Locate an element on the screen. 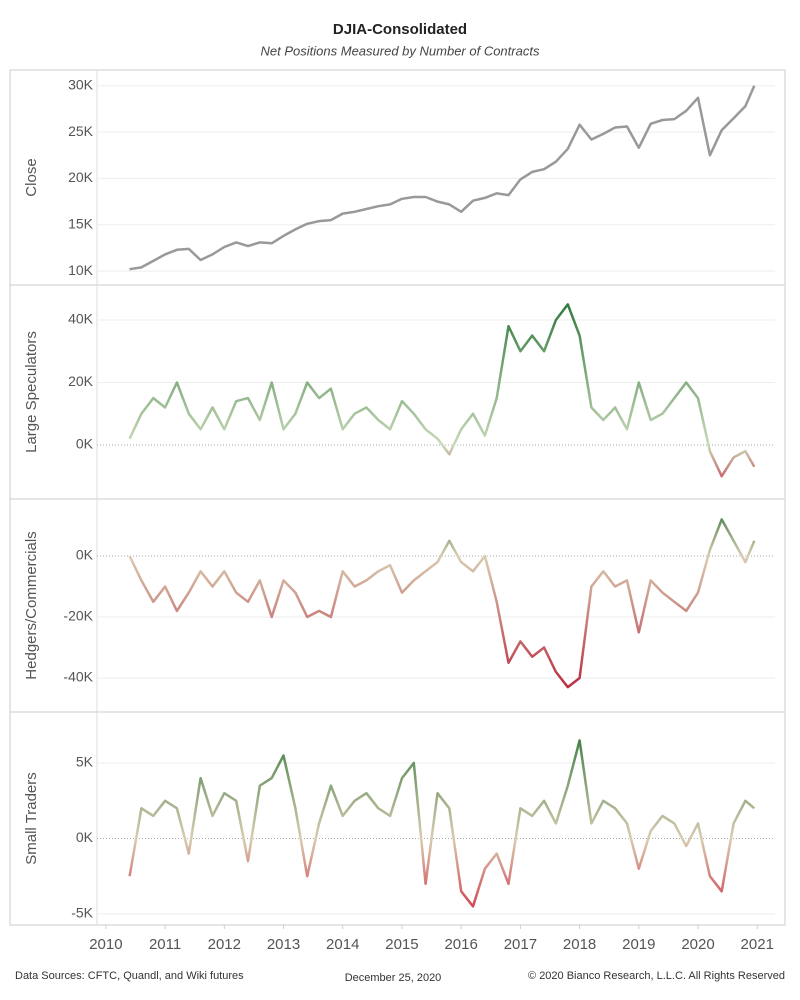 The image size is (800, 1000). x-tick-label: 2011 is located at coordinates (165, 944).